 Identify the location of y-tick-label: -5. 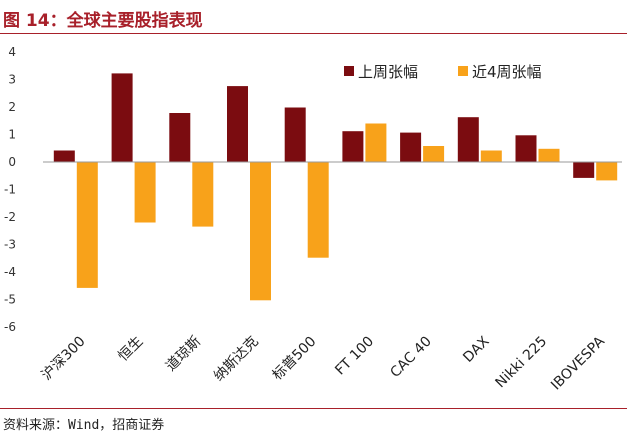
(10, 300).